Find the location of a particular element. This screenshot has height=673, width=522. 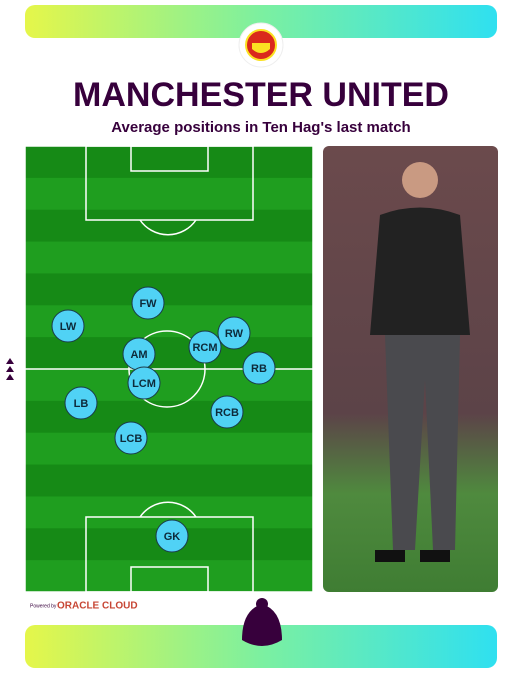

player: LW is located at coordinates (68, 326).